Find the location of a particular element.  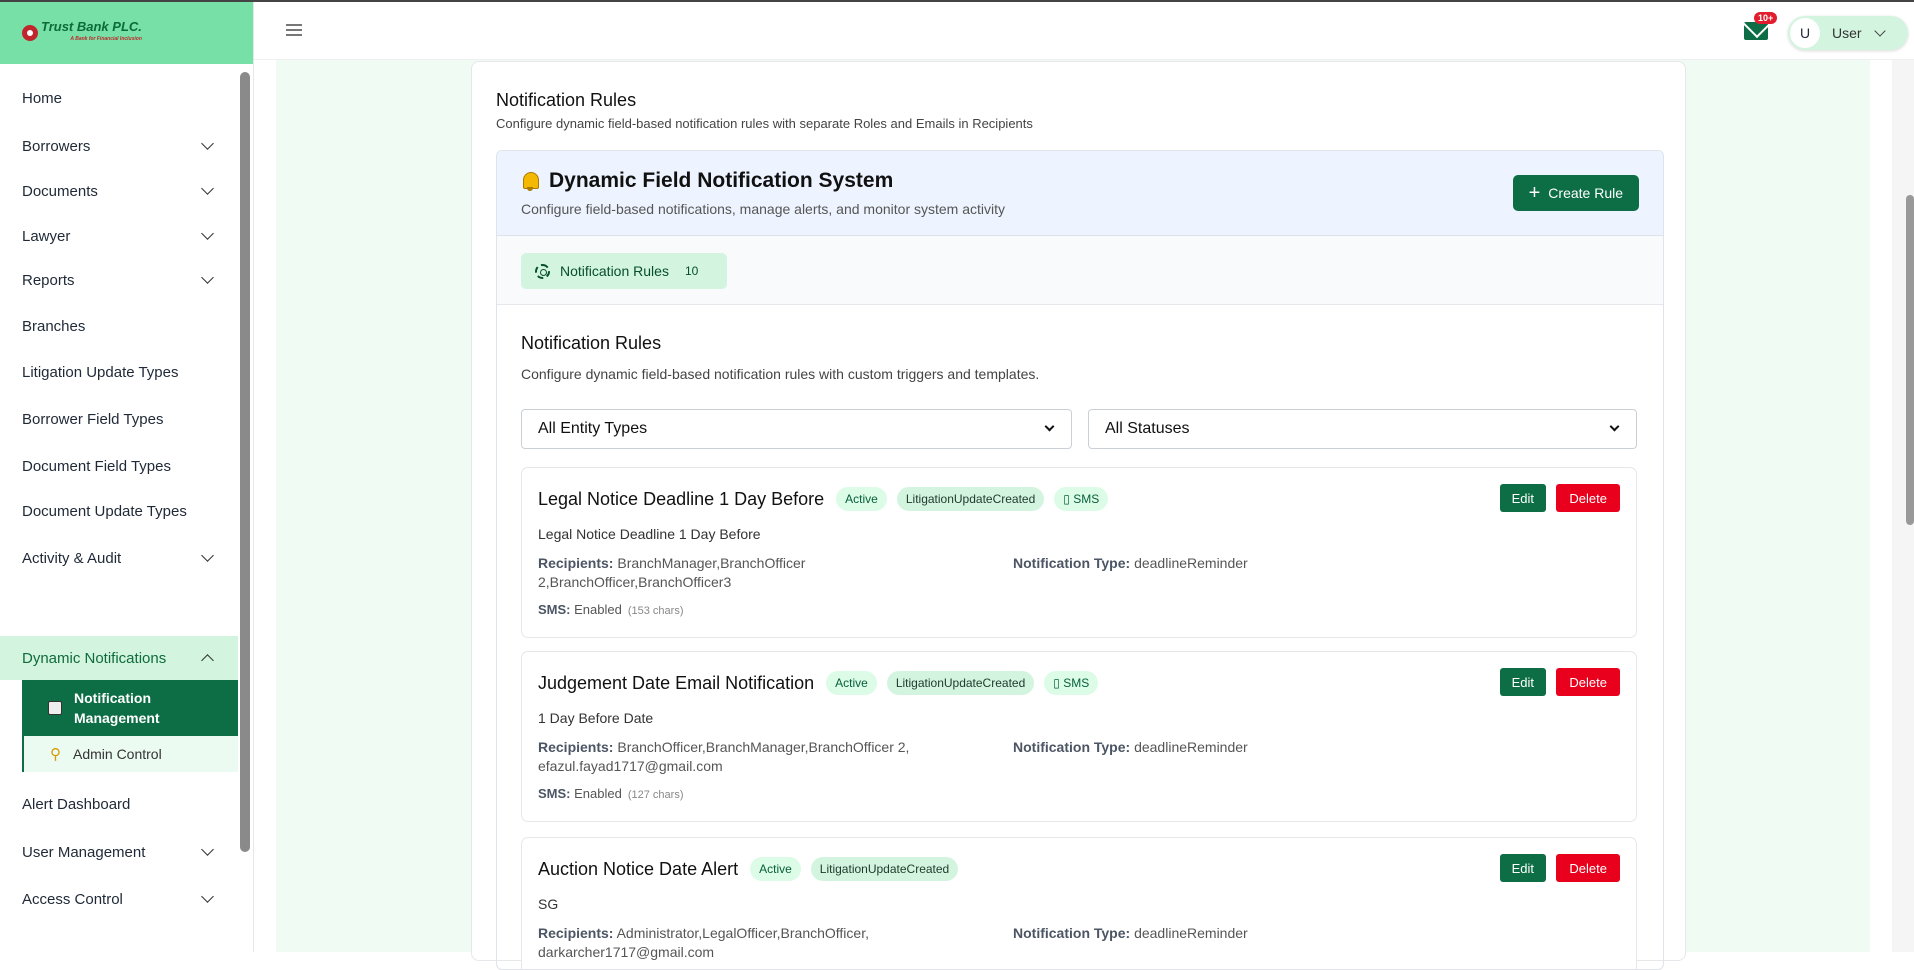

status-value: All Statuses is located at coordinates (1147, 428).